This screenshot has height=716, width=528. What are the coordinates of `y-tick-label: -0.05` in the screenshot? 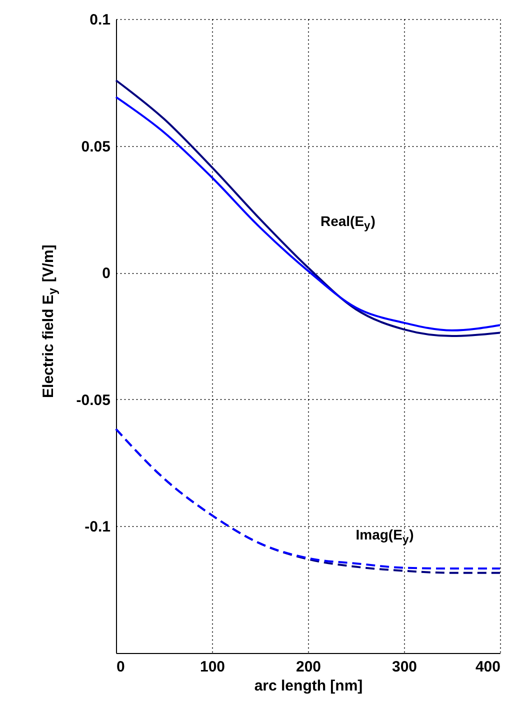 It's located at (93, 400).